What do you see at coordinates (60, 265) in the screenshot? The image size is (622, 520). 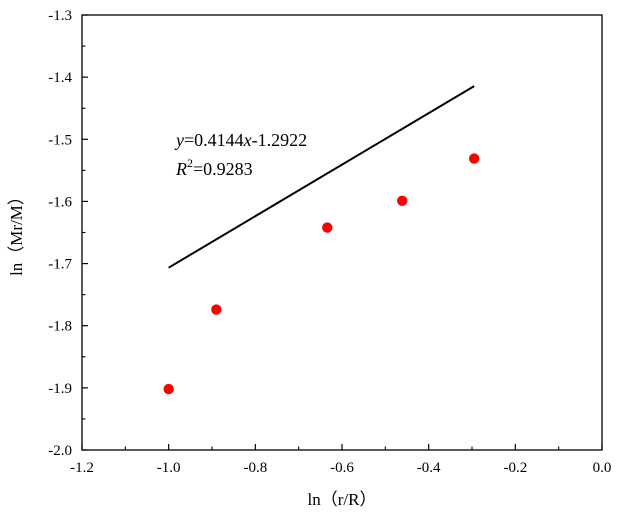 I see `y-tick-label: -1.7` at bounding box center [60, 265].